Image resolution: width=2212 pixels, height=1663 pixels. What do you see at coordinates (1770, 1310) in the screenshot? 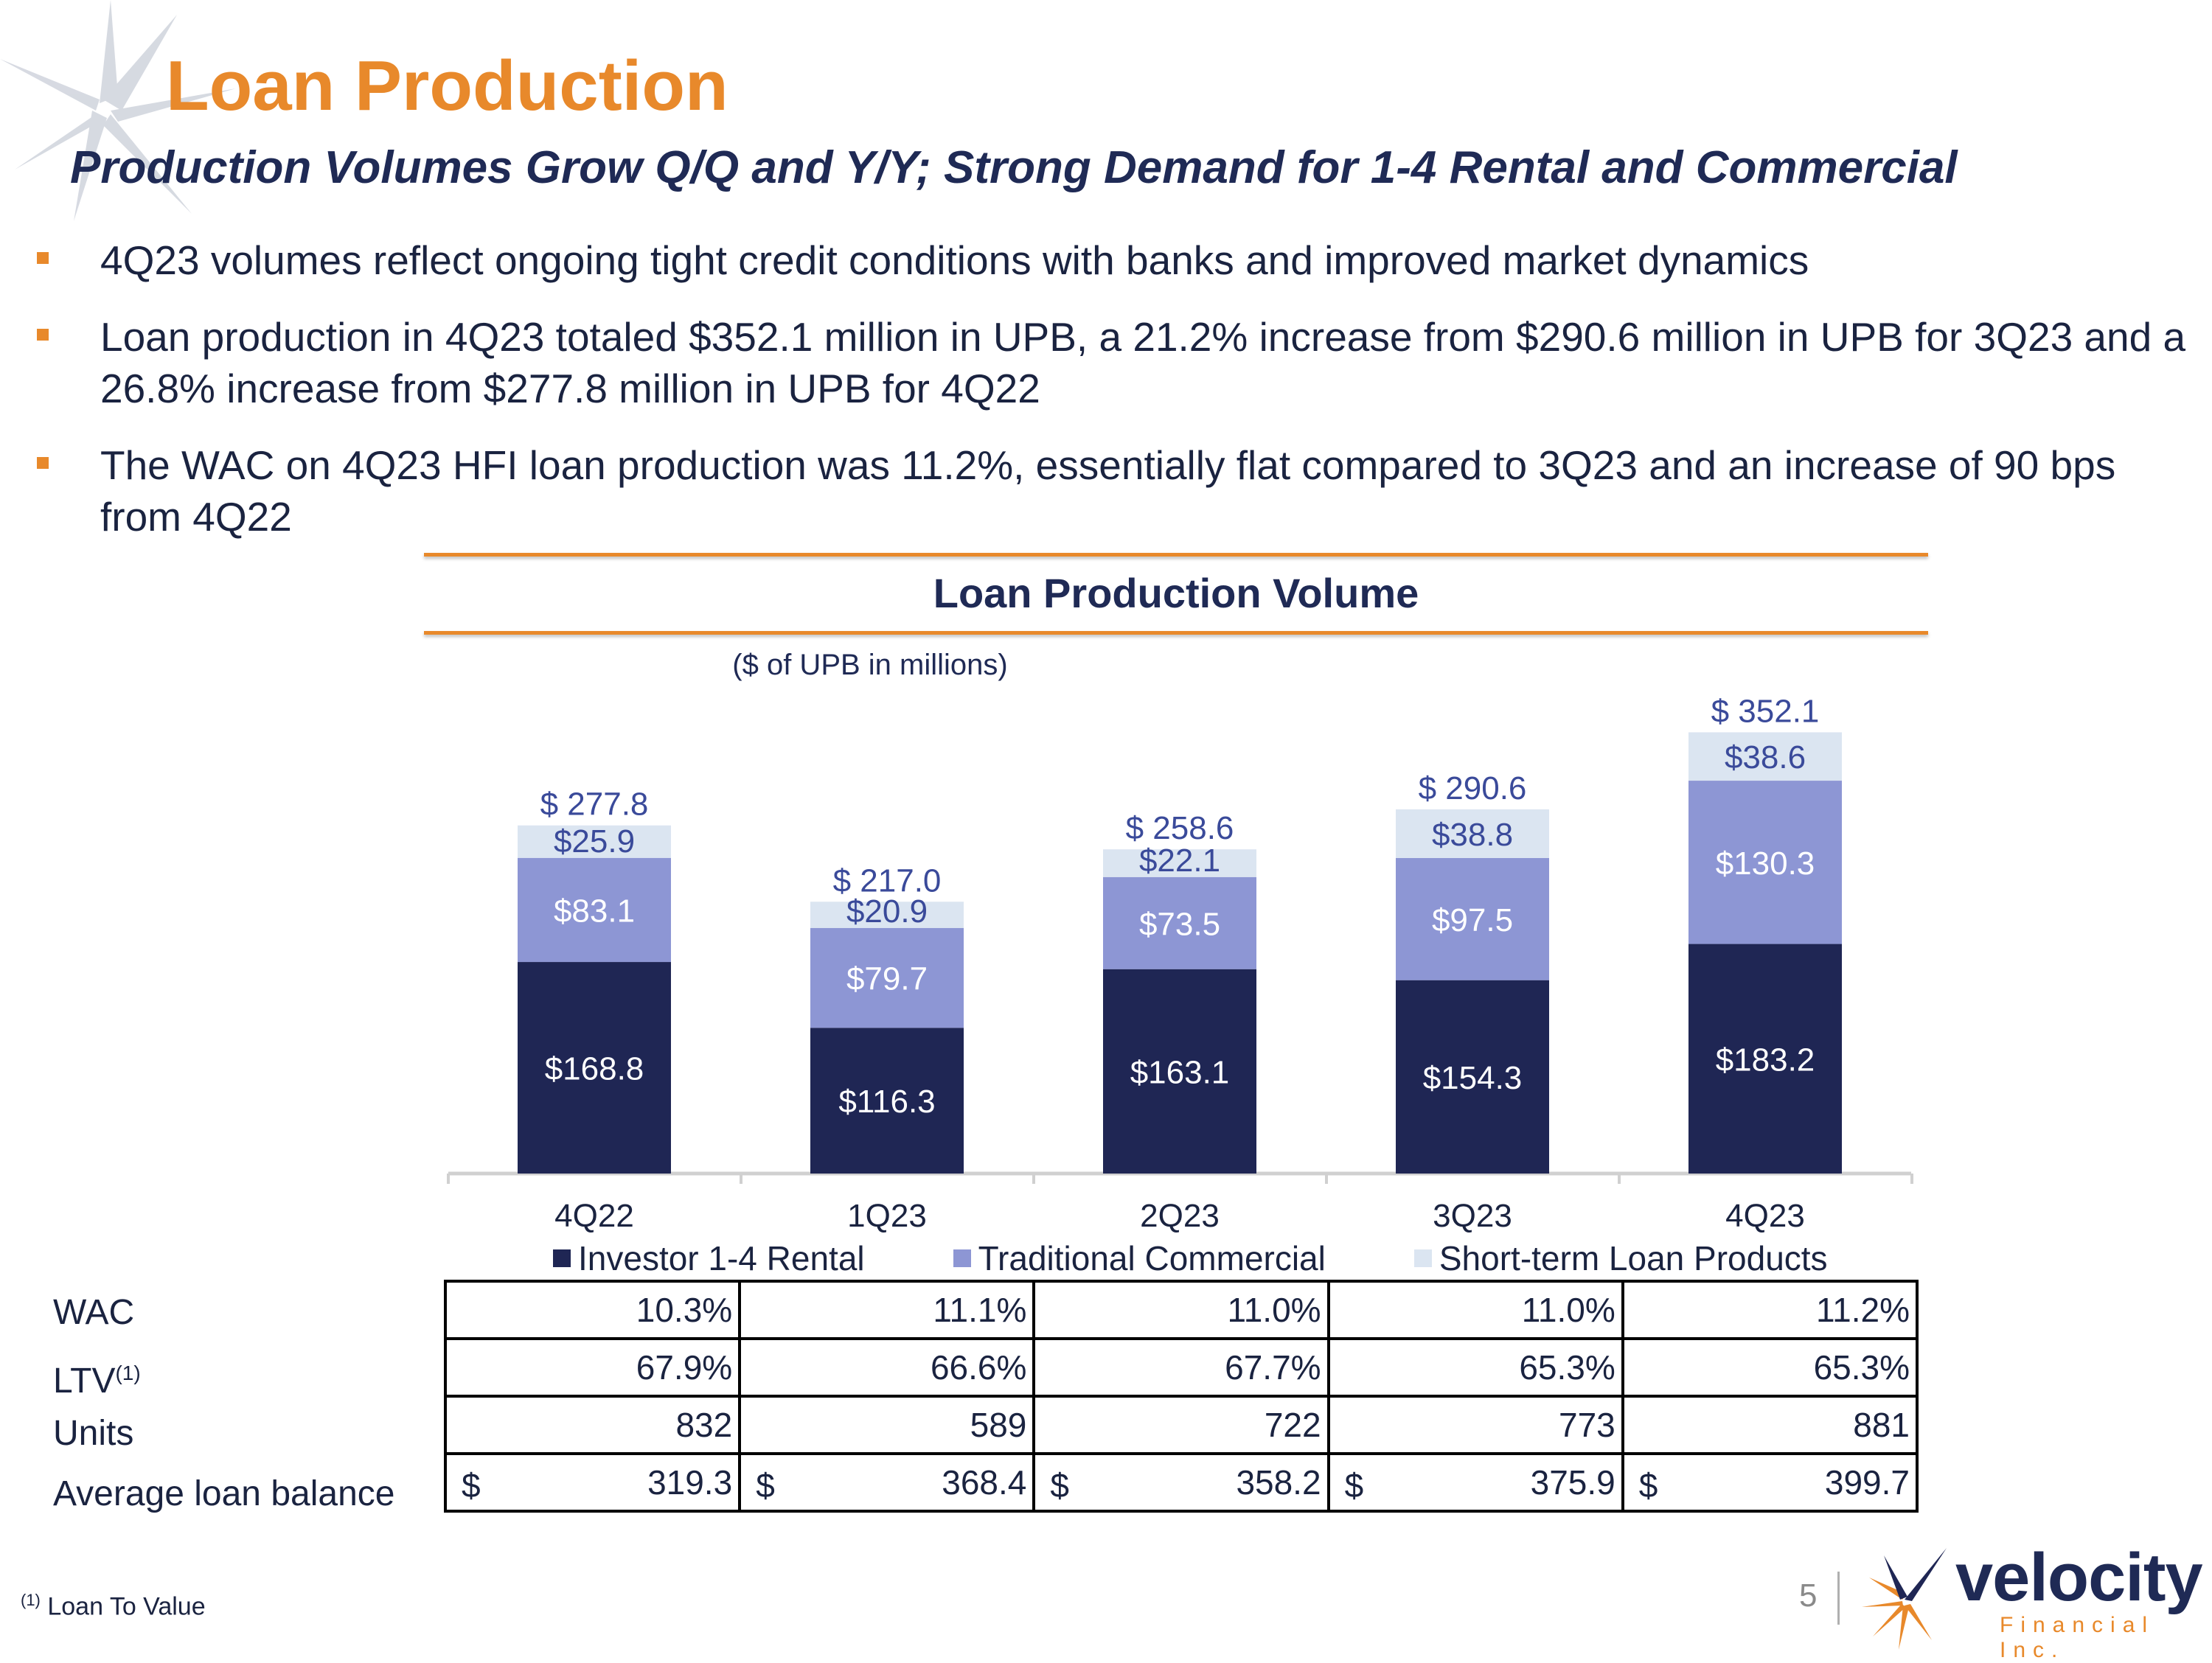
I see `table-cell: 11.2%` at bounding box center [1770, 1310].